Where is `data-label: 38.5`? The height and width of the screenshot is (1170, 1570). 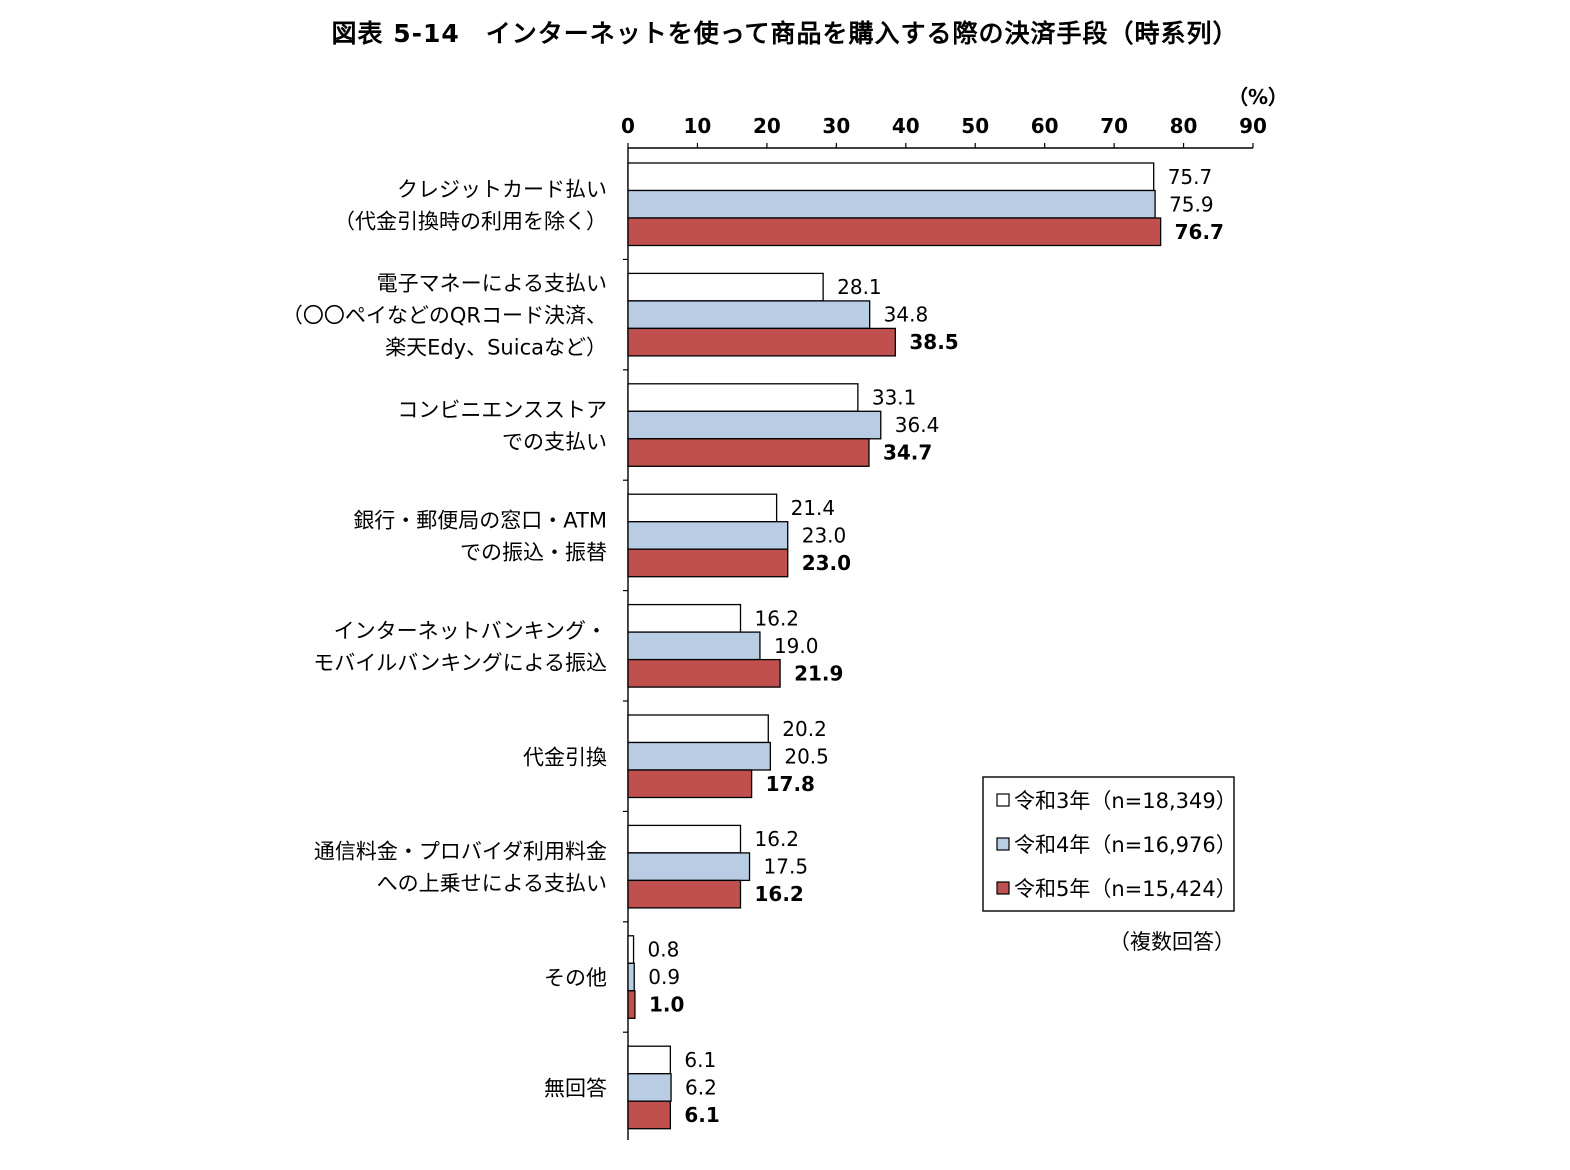
data-label: 38.5 is located at coordinates (933, 342).